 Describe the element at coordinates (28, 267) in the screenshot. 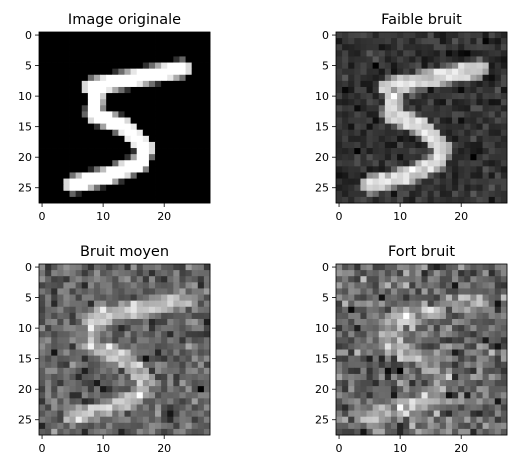

I see `y-tick-label: 0` at that location.